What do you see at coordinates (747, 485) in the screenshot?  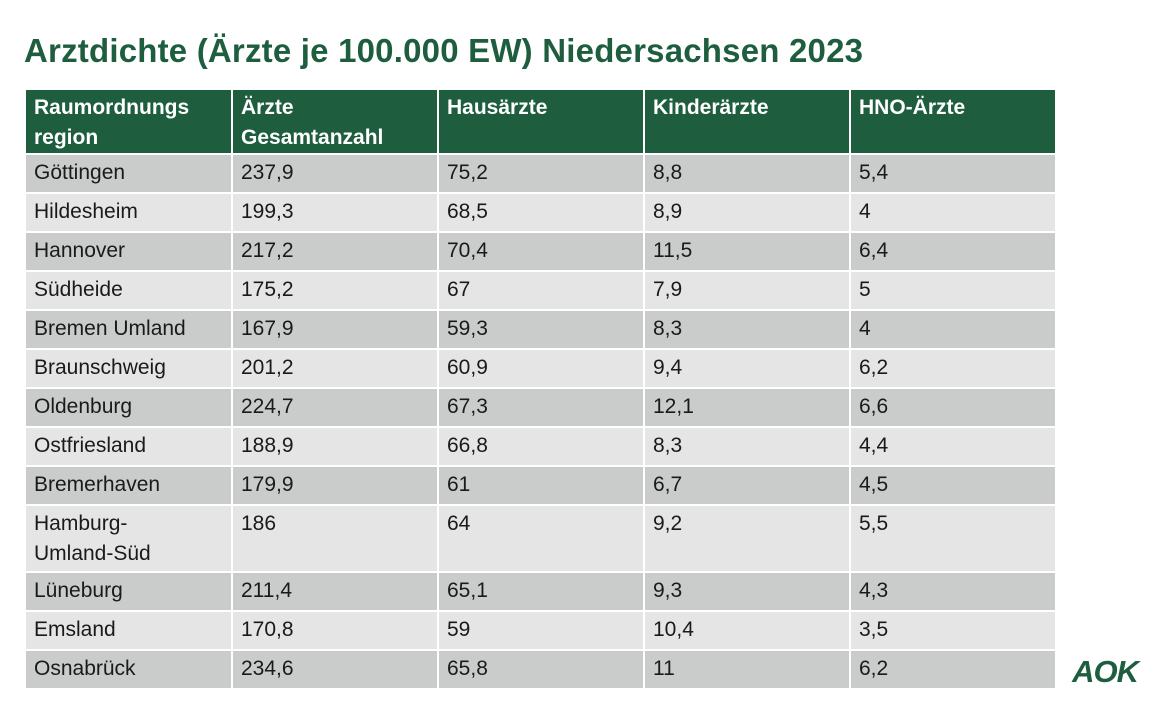 I see `cell-pediatricians: 6,7` at bounding box center [747, 485].